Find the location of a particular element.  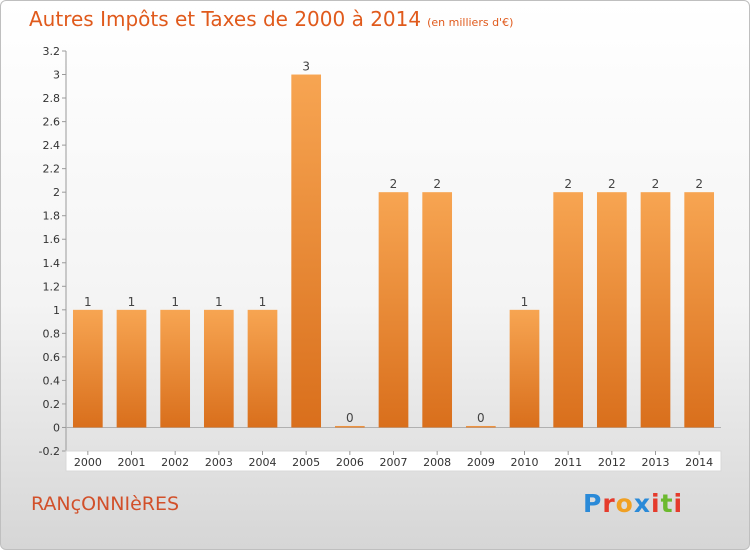

bar-2003 is located at coordinates (218, 368).